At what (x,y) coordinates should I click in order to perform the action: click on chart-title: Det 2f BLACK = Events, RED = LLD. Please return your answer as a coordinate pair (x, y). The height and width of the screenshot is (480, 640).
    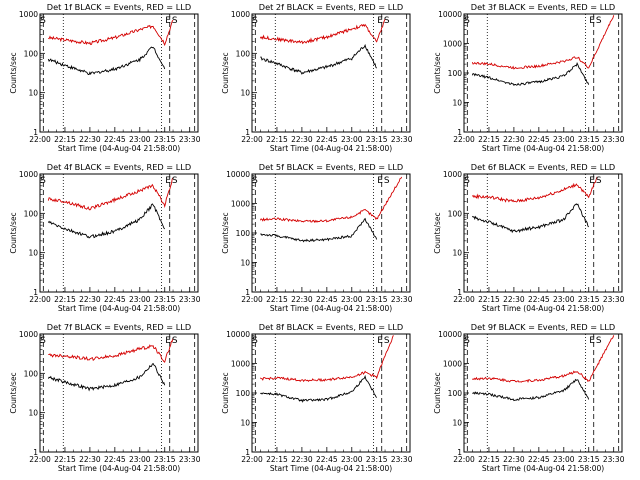
    Looking at the image, I should click on (331, 7).